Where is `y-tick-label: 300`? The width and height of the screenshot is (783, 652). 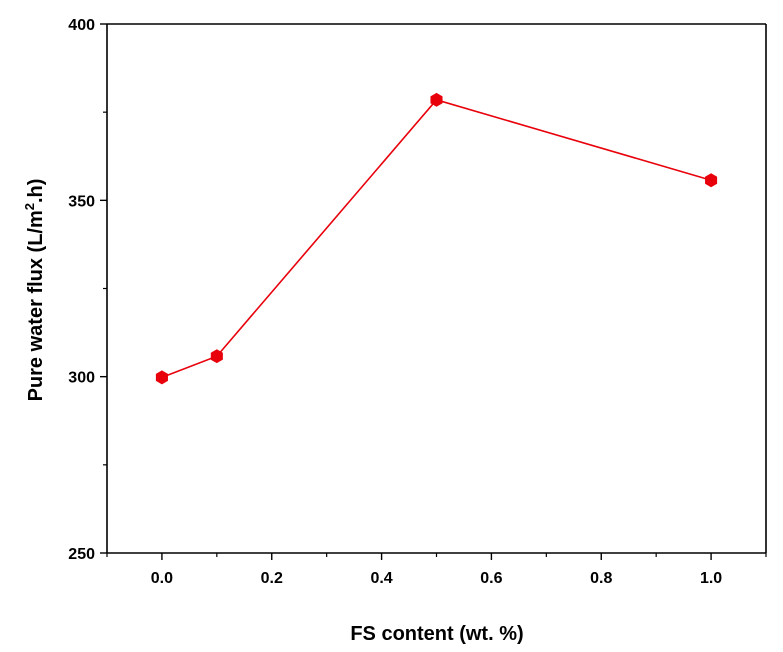 y-tick-label: 300 is located at coordinates (81, 378).